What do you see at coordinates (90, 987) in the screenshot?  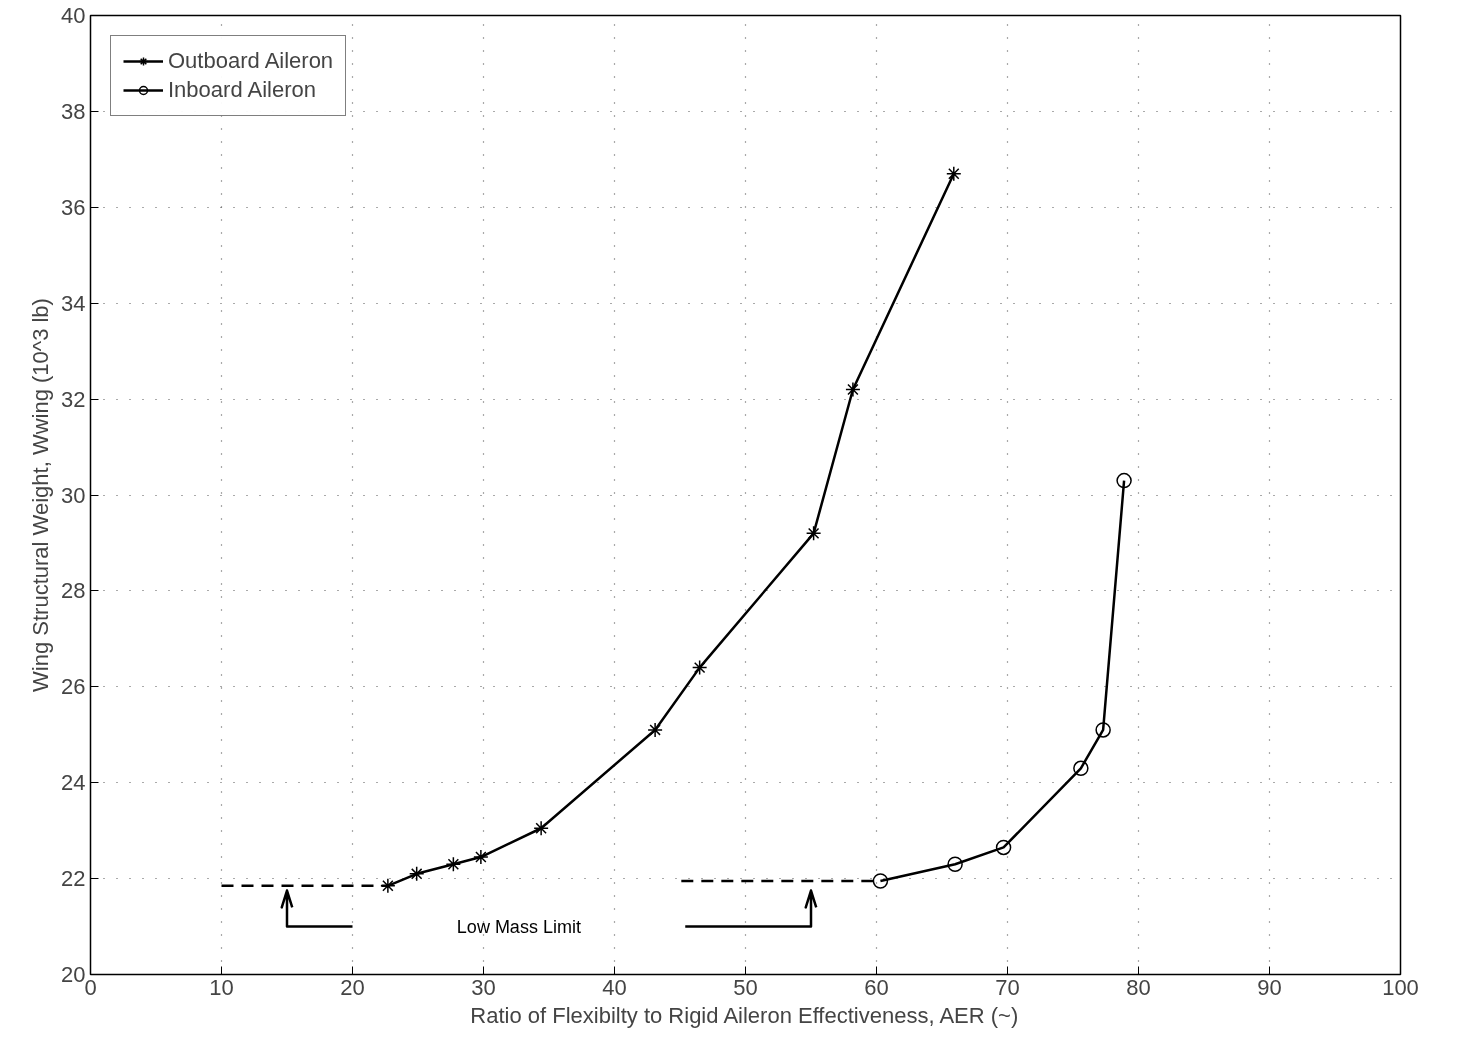 I see `x-tick-label: 0` at bounding box center [90, 987].